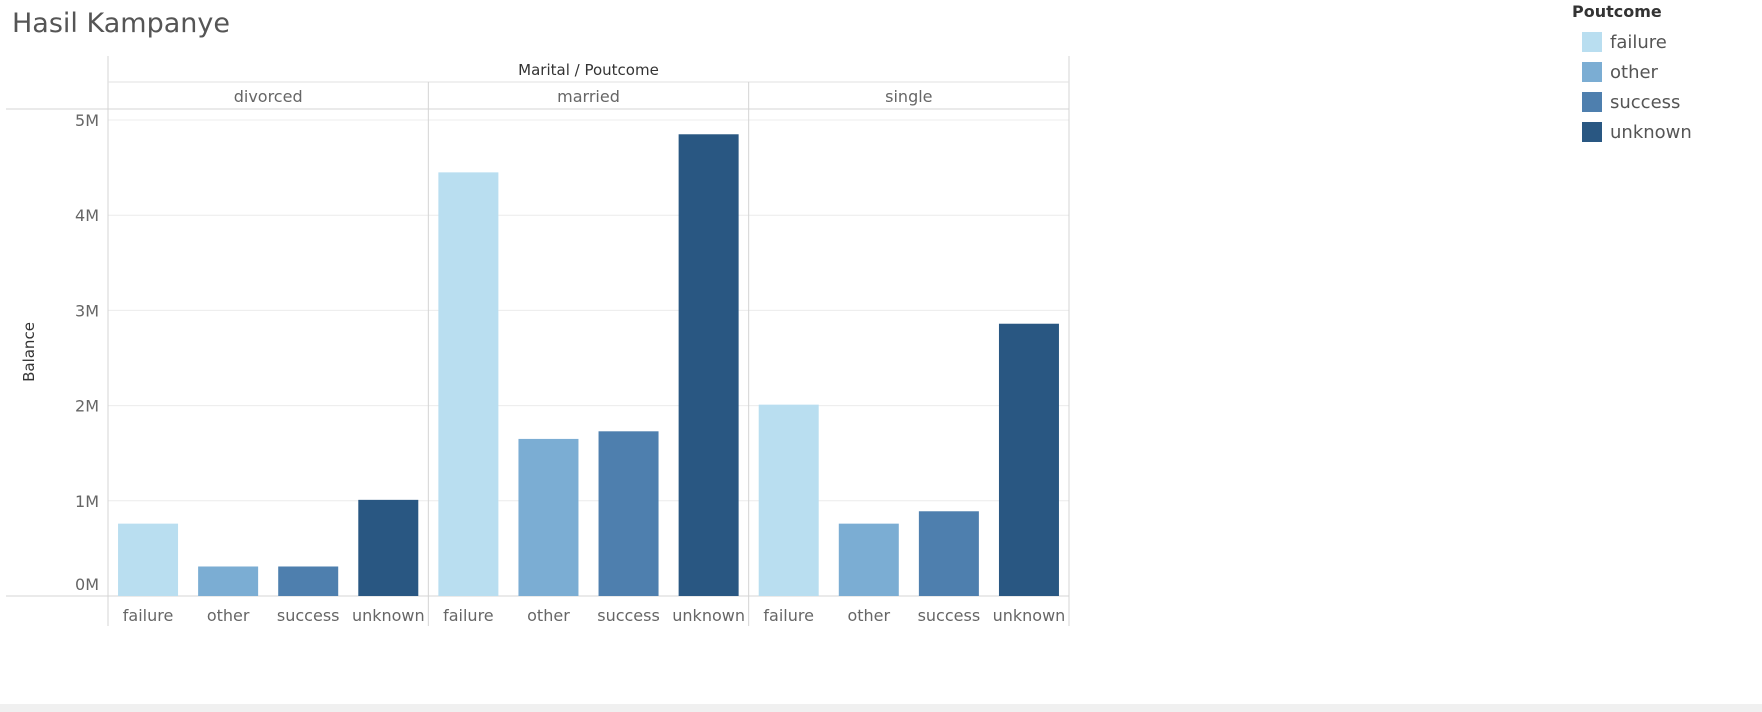 This screenshot has width=1762, height=712. I want to click on legend-title: Poutcome, so click(1617, 11).